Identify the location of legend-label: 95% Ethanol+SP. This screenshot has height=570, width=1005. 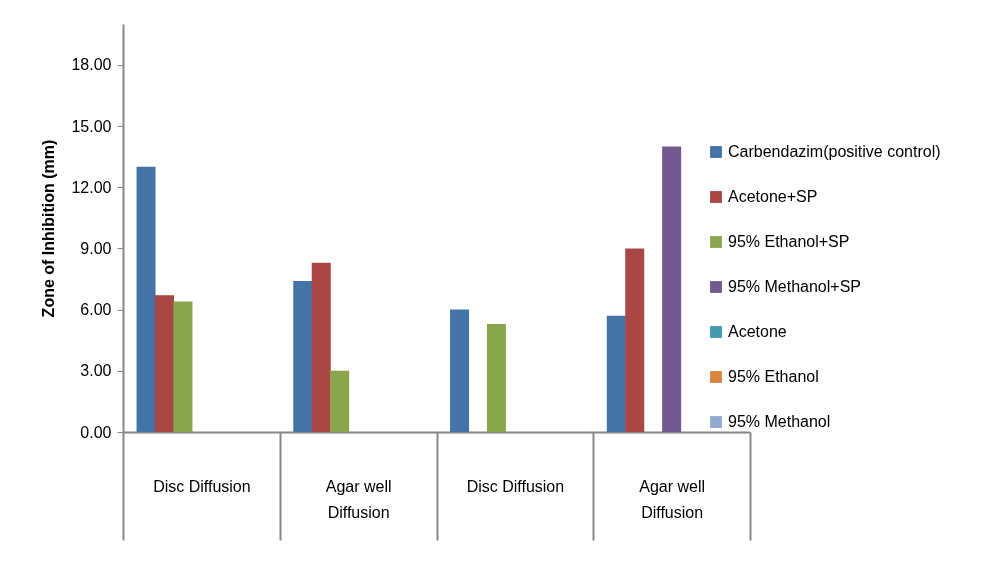
(789, 241).